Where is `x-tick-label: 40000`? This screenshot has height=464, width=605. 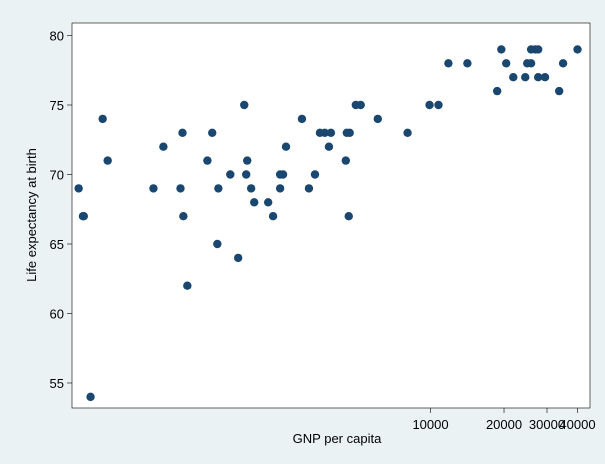 x-tick-label: 40000 is located at coordinates (577, 424).